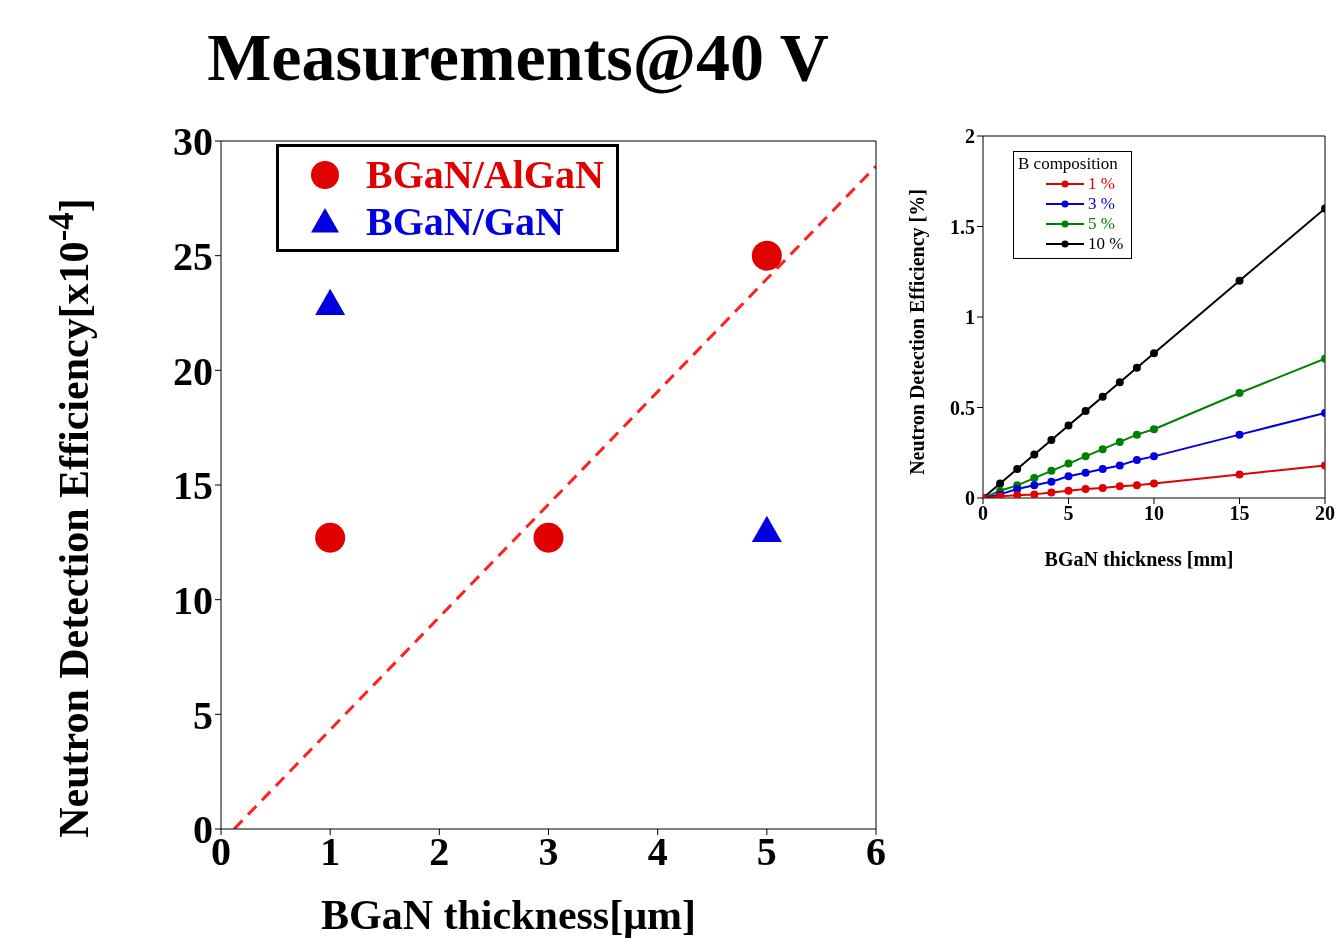 Image resolution: width=1337 pixels, height=946 pixels. What do you see at coordinates (465, 221) in the screenshot?
I see `legend-label: BGaN/GaN` at bounding box center [465, 221].